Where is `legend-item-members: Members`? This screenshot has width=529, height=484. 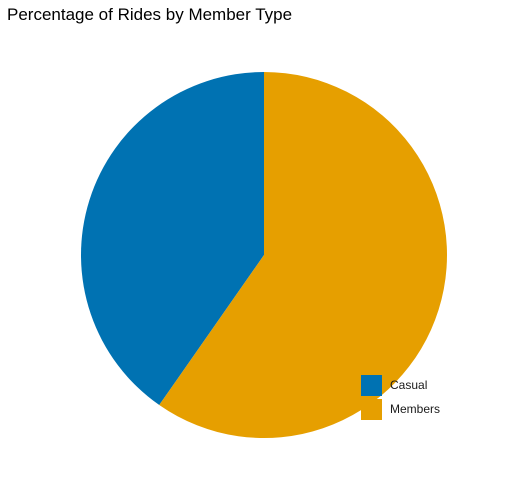
legend-item-members: Members is located at coordinates (400, 409).